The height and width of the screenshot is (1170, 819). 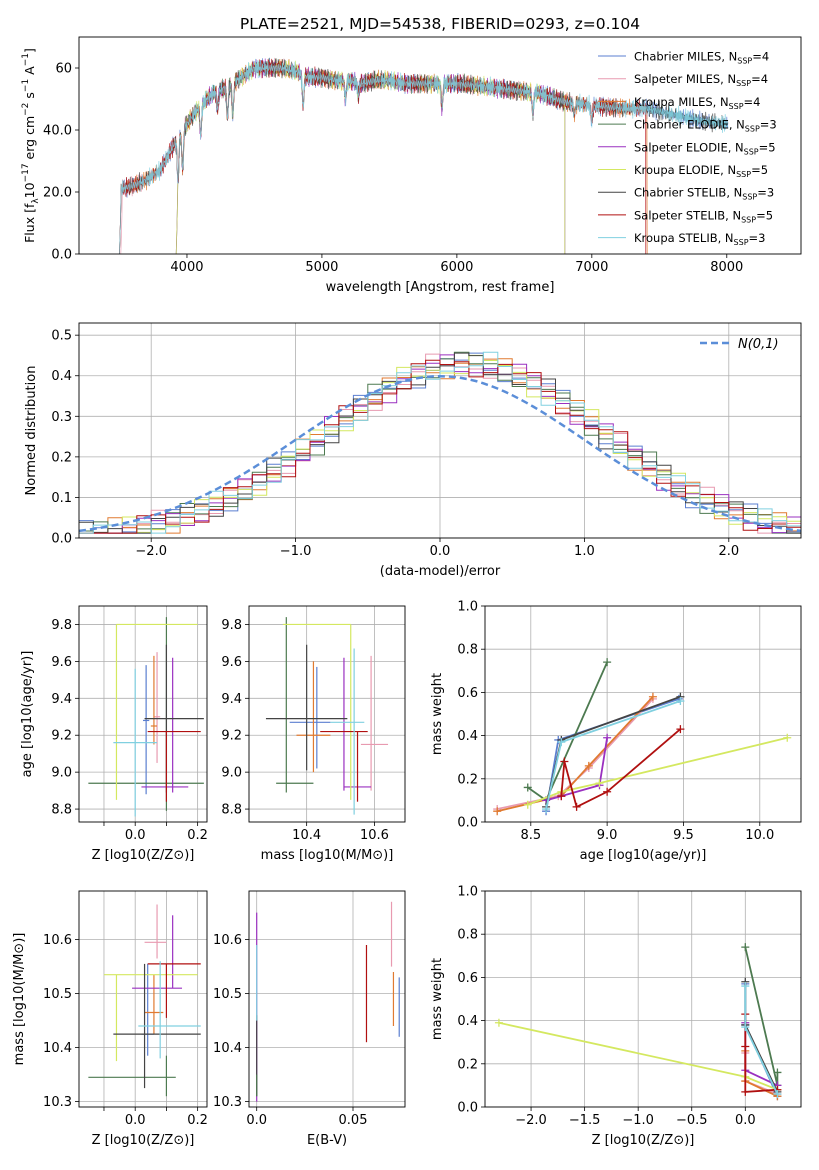 What do you see at coordinates (61, 699) in the screenshot?
I see `y-tick-label: 9.4` at bounding box center [61, 699].